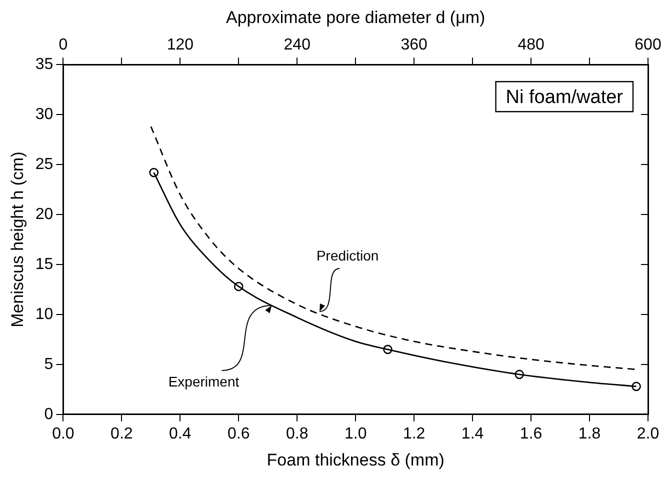 The height and width of the screenshot is (477, 672). What do you see at coordinates (347, 255) in the screenshot?
I see `annotation: Prediction` at bounding box center [347, 255].